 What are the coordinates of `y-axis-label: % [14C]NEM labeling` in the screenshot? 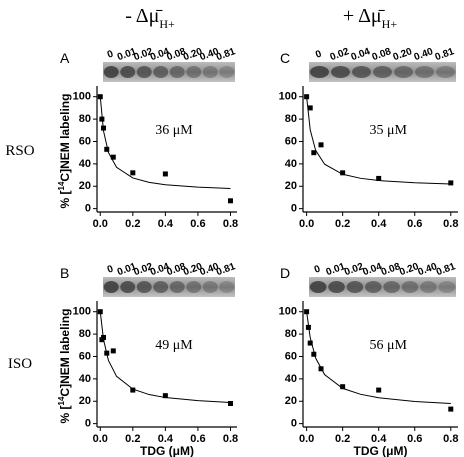 It's located at (64, 151).